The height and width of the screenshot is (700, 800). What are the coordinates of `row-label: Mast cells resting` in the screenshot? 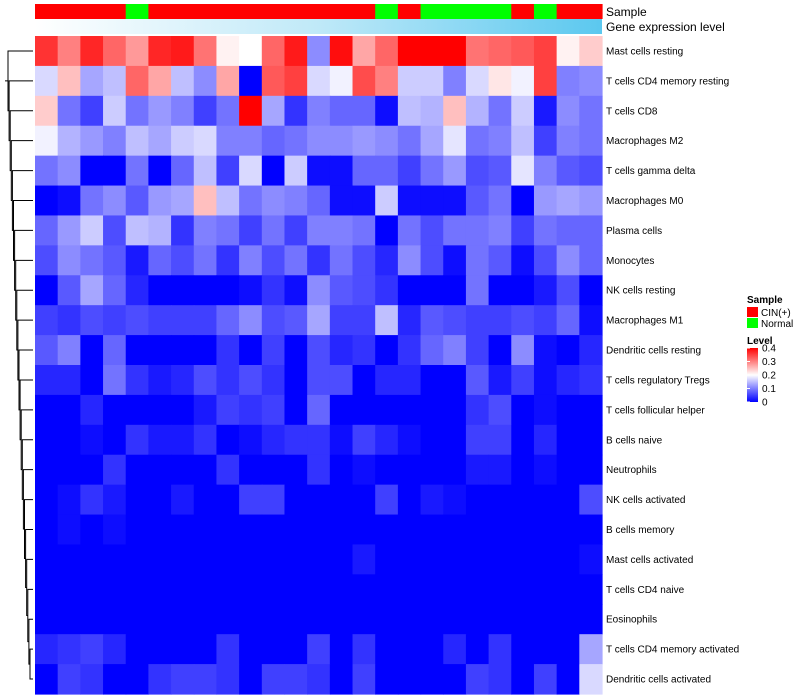 It's located at (644, 51).